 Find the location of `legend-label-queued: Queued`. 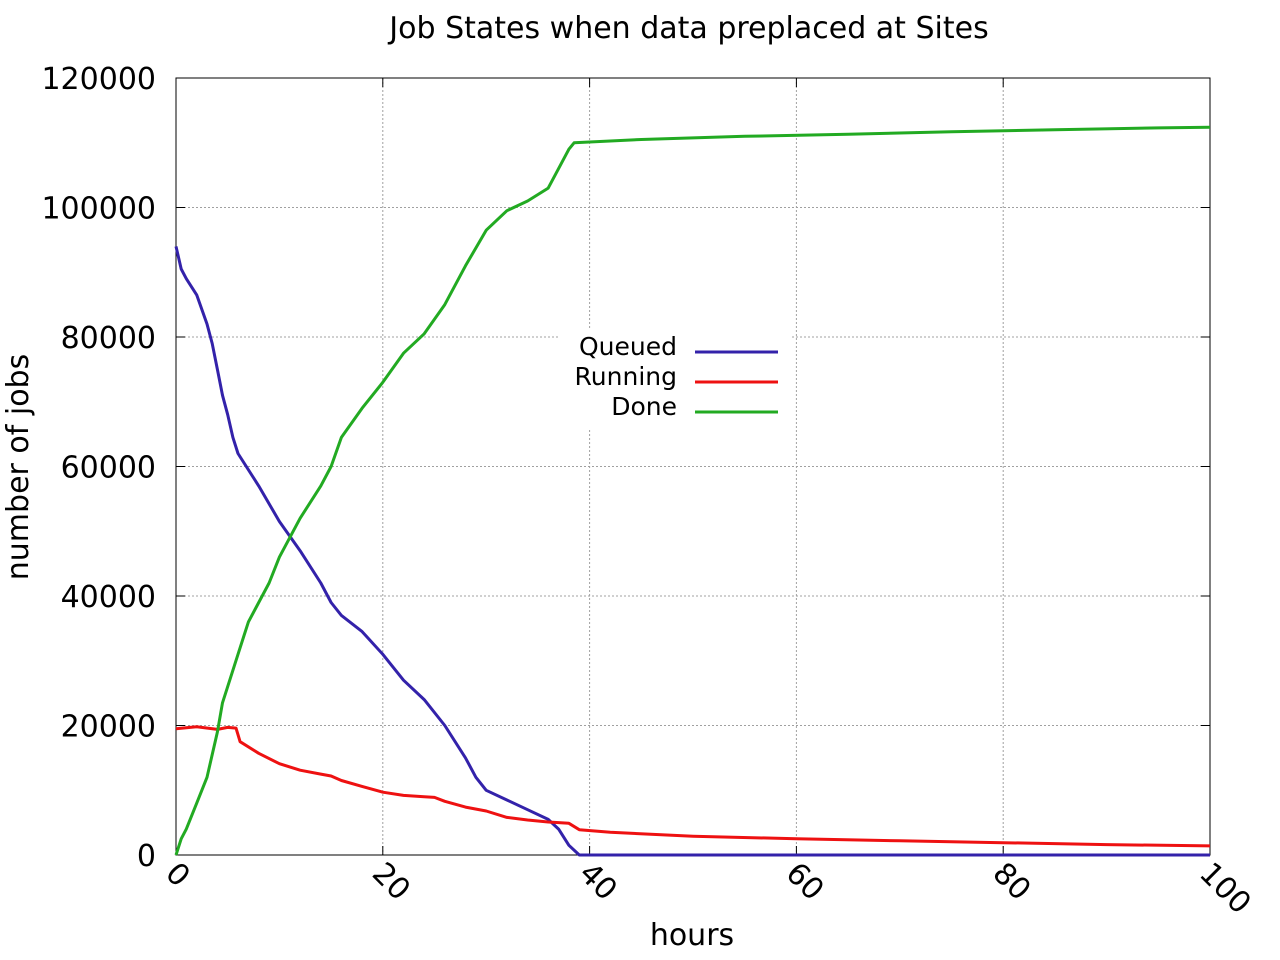

legend-label-queued: Queued is located at coordinates (628, 346).